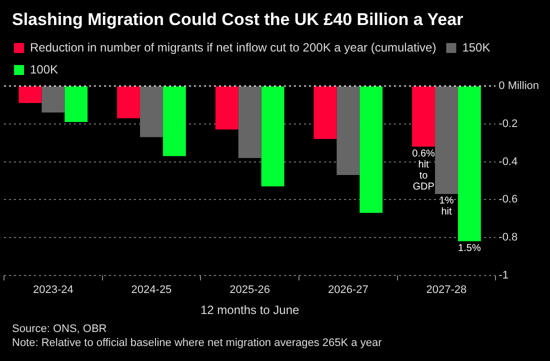 This screenshot has height=361, width=550. I want to click on y-tick-label: -0.2, so click(508, 124).